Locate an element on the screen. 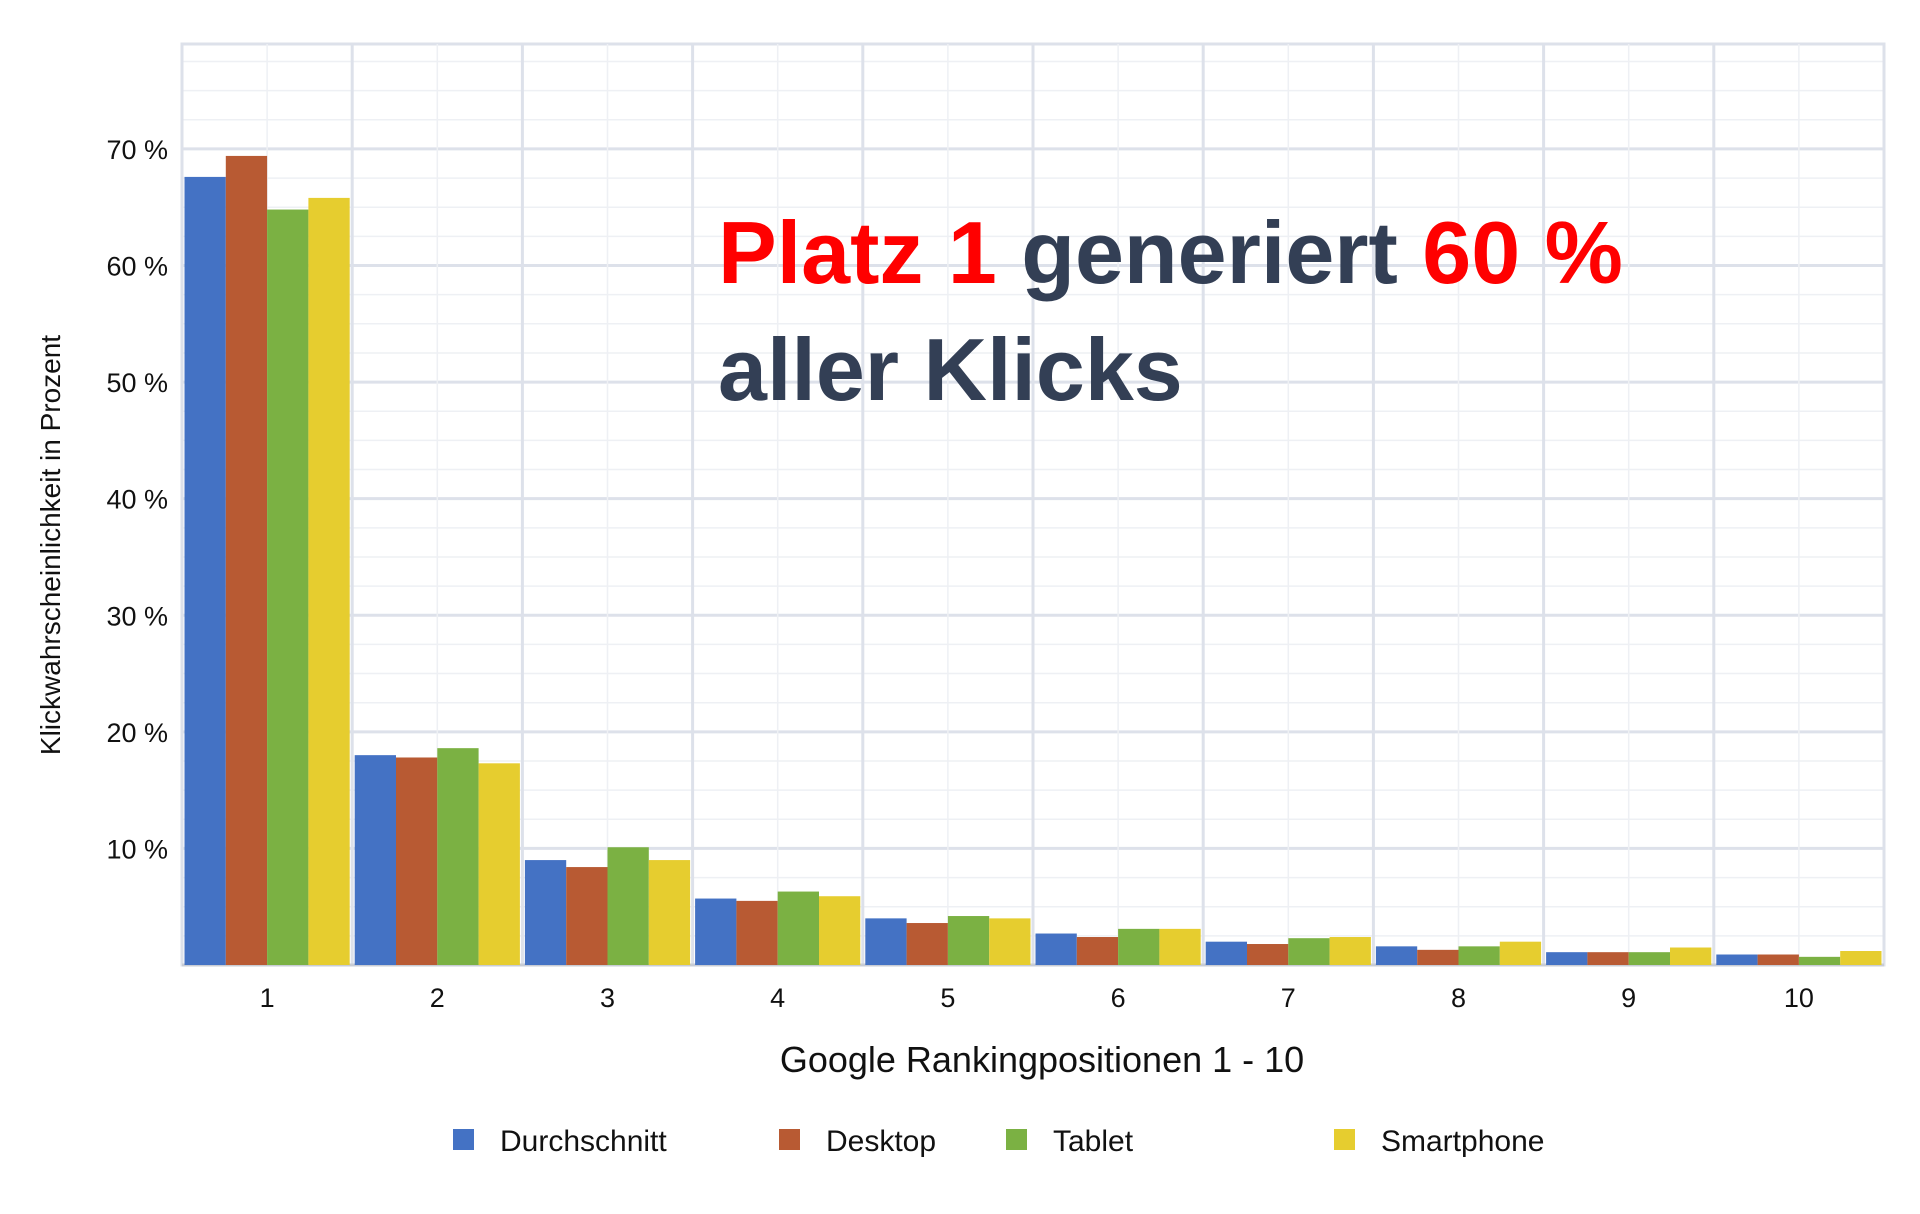 This screenshot has height=1214, width=1920. x-tick-label: 7 is located at coordinates (1288, 998).